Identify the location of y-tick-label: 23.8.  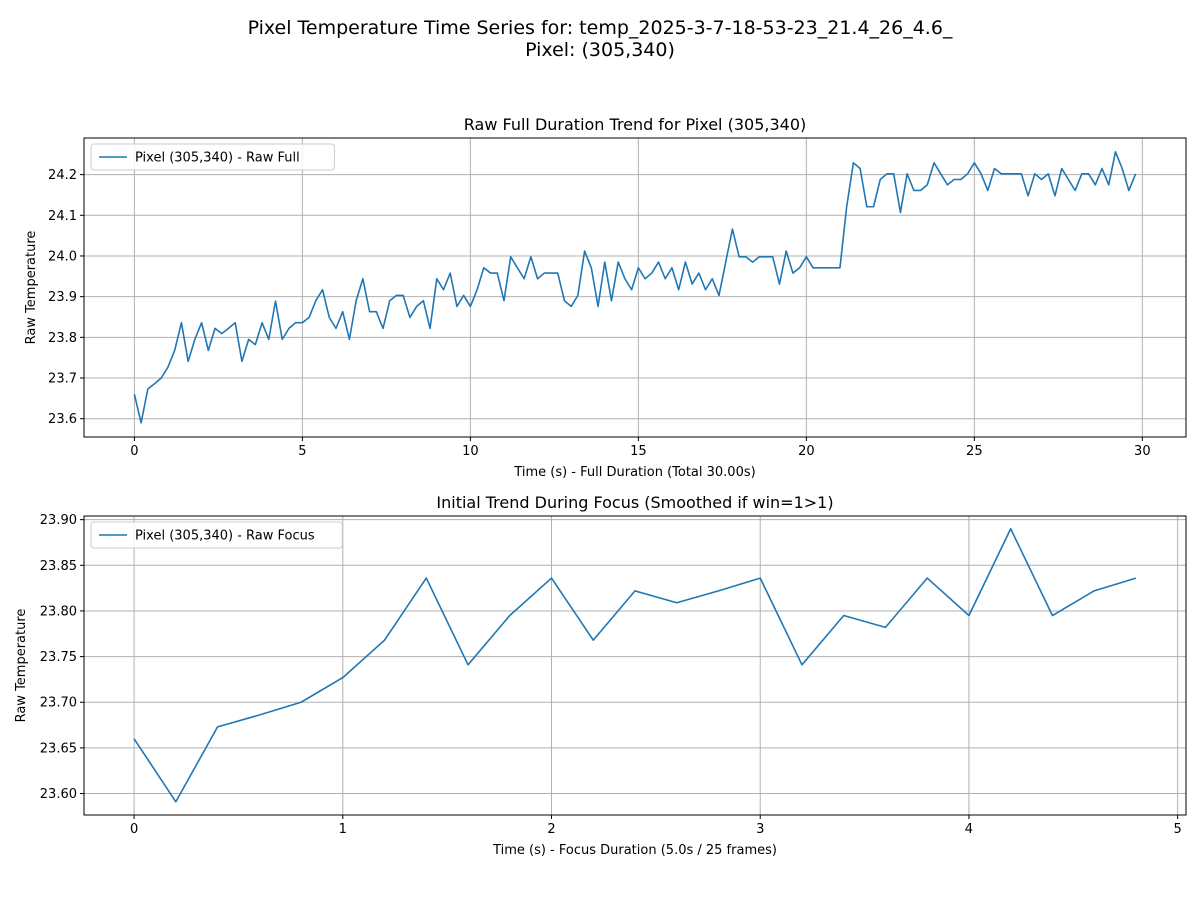
(62, 338).